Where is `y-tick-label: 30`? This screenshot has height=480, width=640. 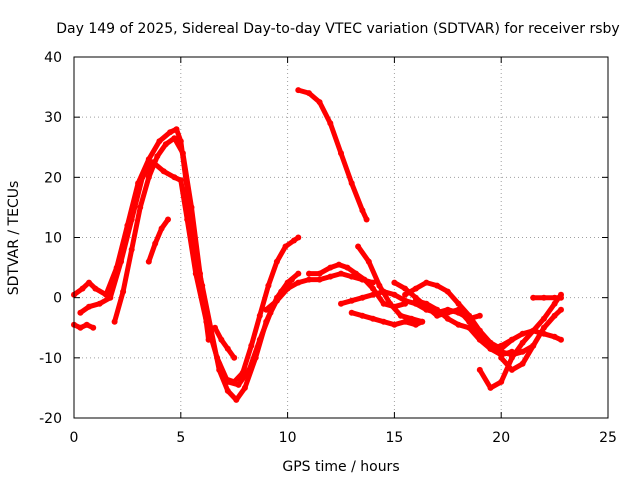 y-tick-label: 30 is located at coordinates (53, 118).